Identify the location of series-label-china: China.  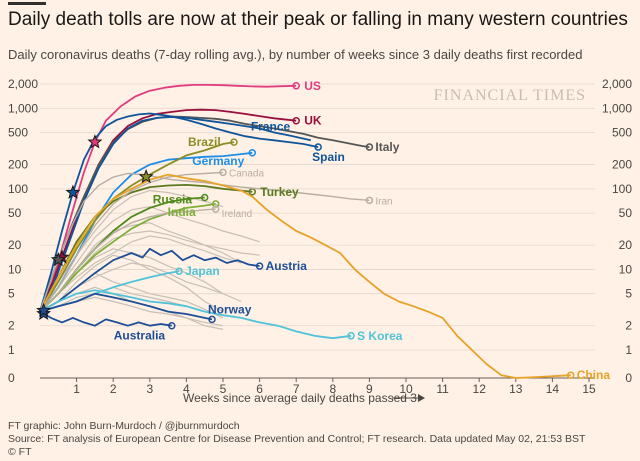
(594, 375).